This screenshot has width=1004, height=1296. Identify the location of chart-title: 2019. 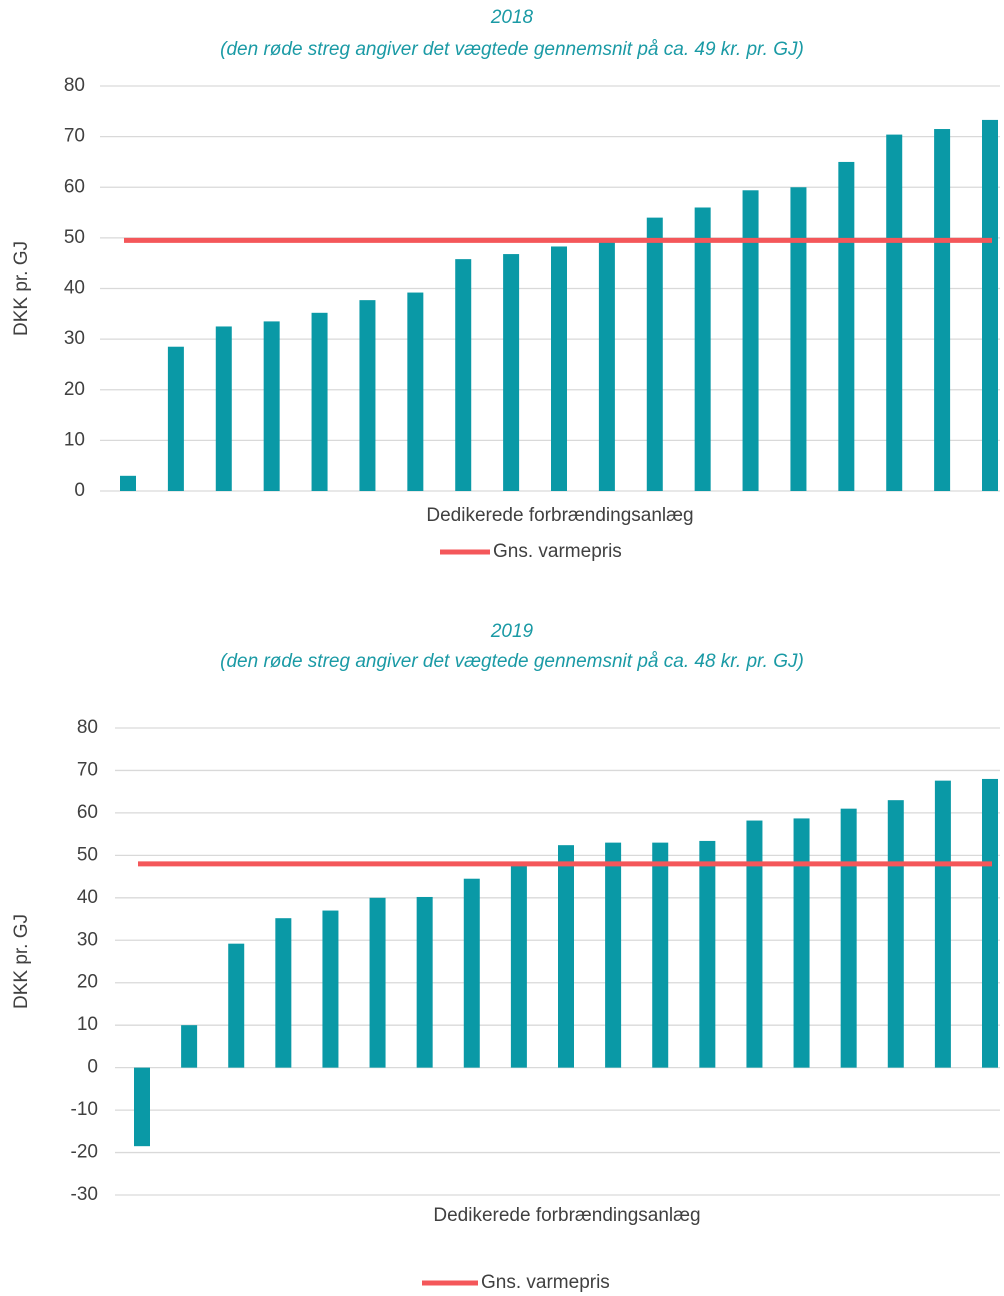
(512, 631).